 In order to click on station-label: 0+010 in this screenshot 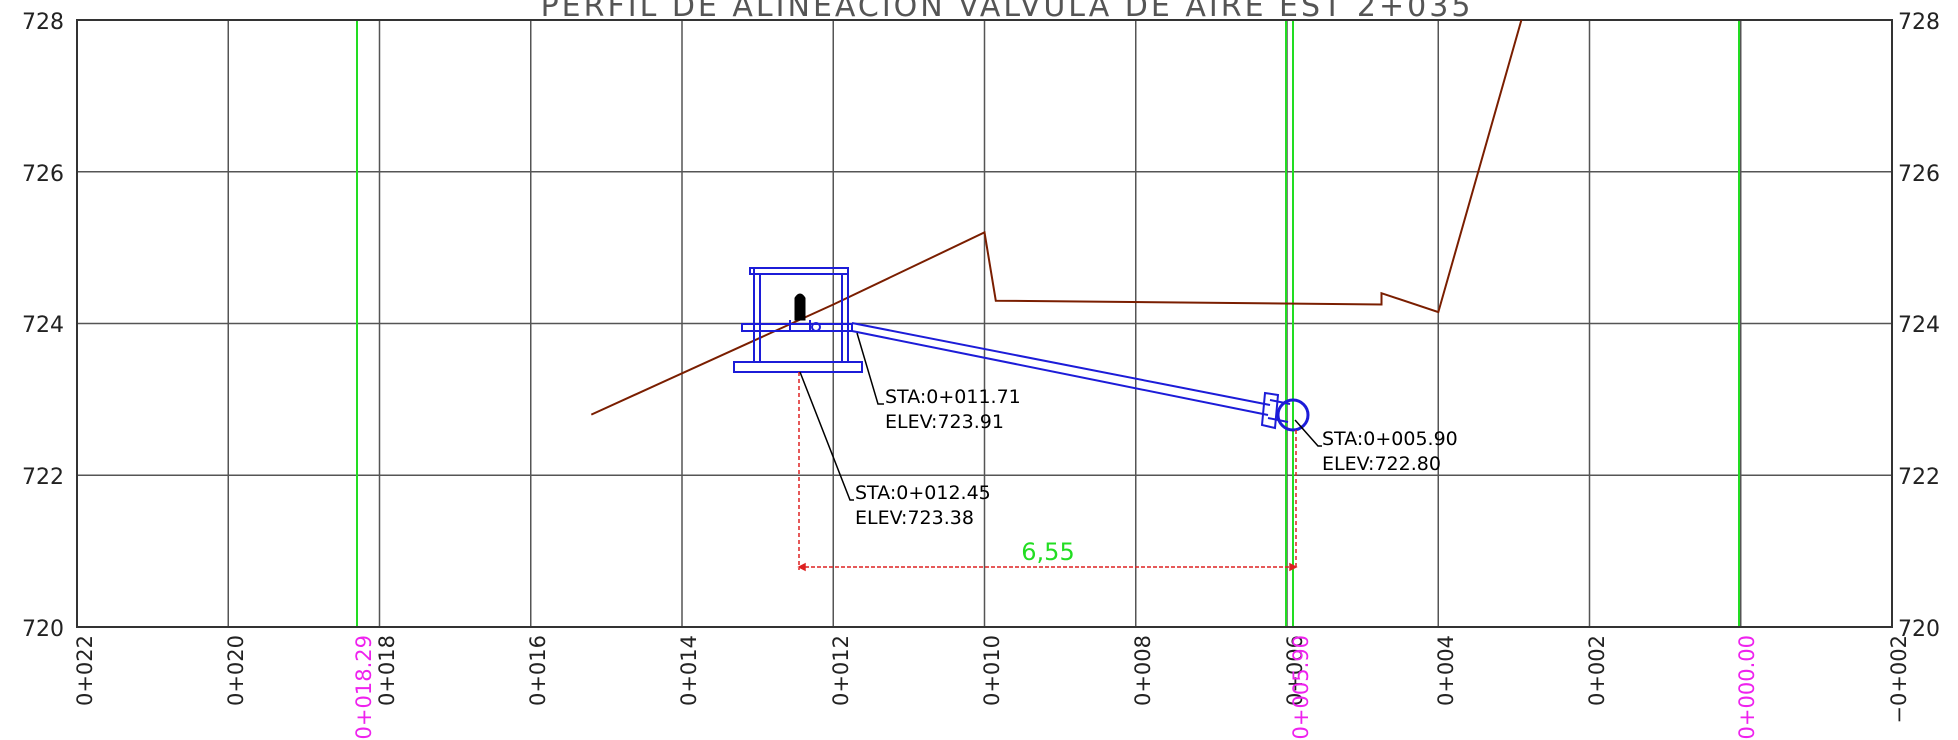, I will do `click(992, 670)`.